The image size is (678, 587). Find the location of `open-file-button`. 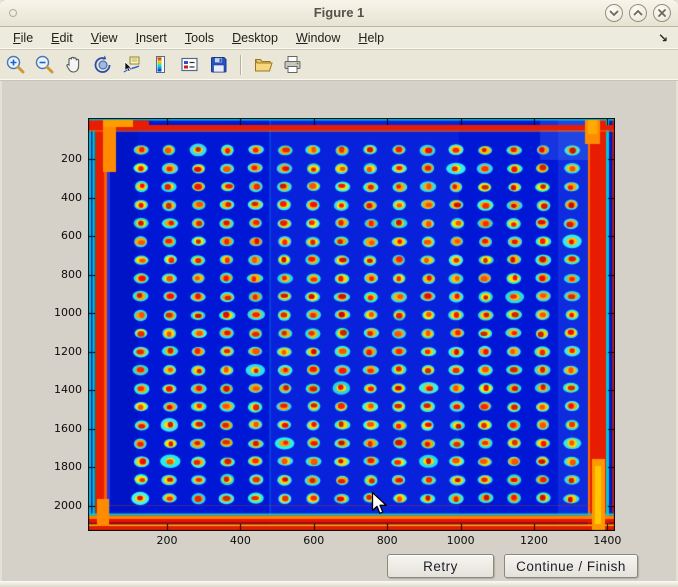

open-file-button is located at coordinates (263, 64).